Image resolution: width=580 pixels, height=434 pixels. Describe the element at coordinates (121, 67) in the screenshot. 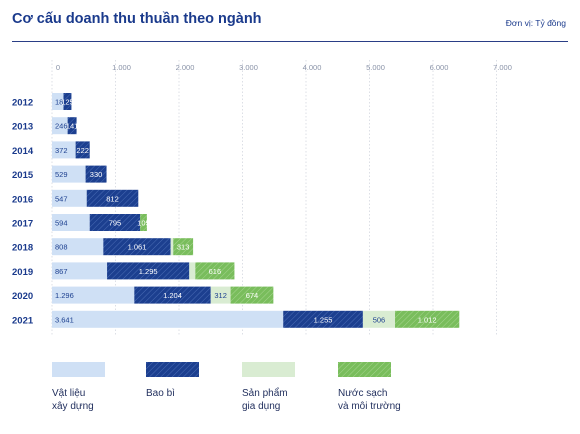

I see `x-tick-label: 1.000` at that location.